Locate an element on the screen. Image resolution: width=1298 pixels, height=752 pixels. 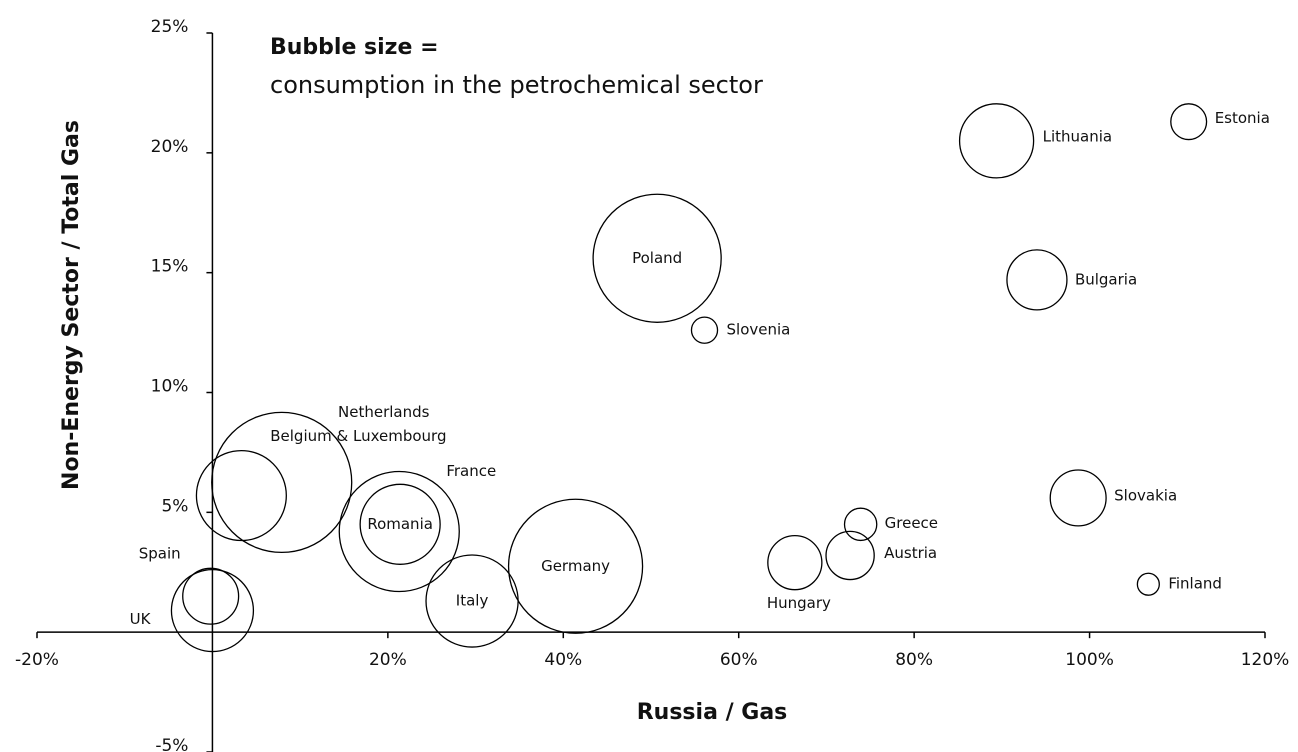
bubble-label: Romania is located at coordinates (400, 524).